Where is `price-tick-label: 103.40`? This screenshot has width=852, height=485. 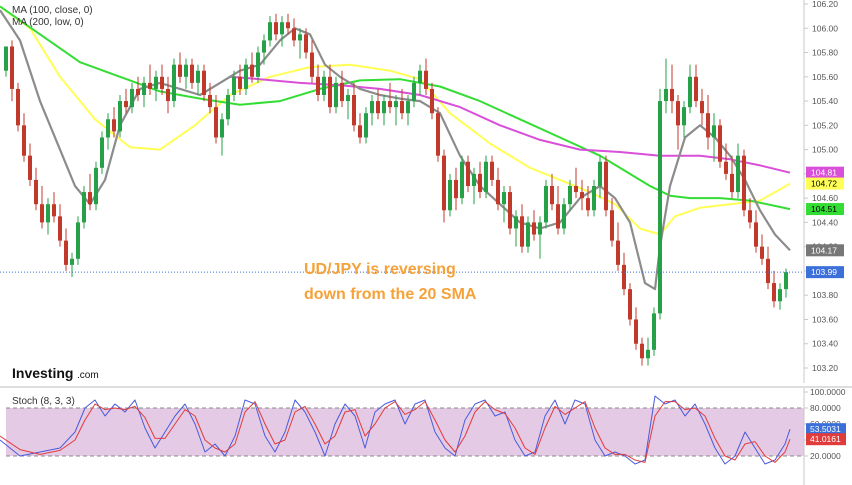
price-tick-label: 103.40 is located at coordinates (825, 344).